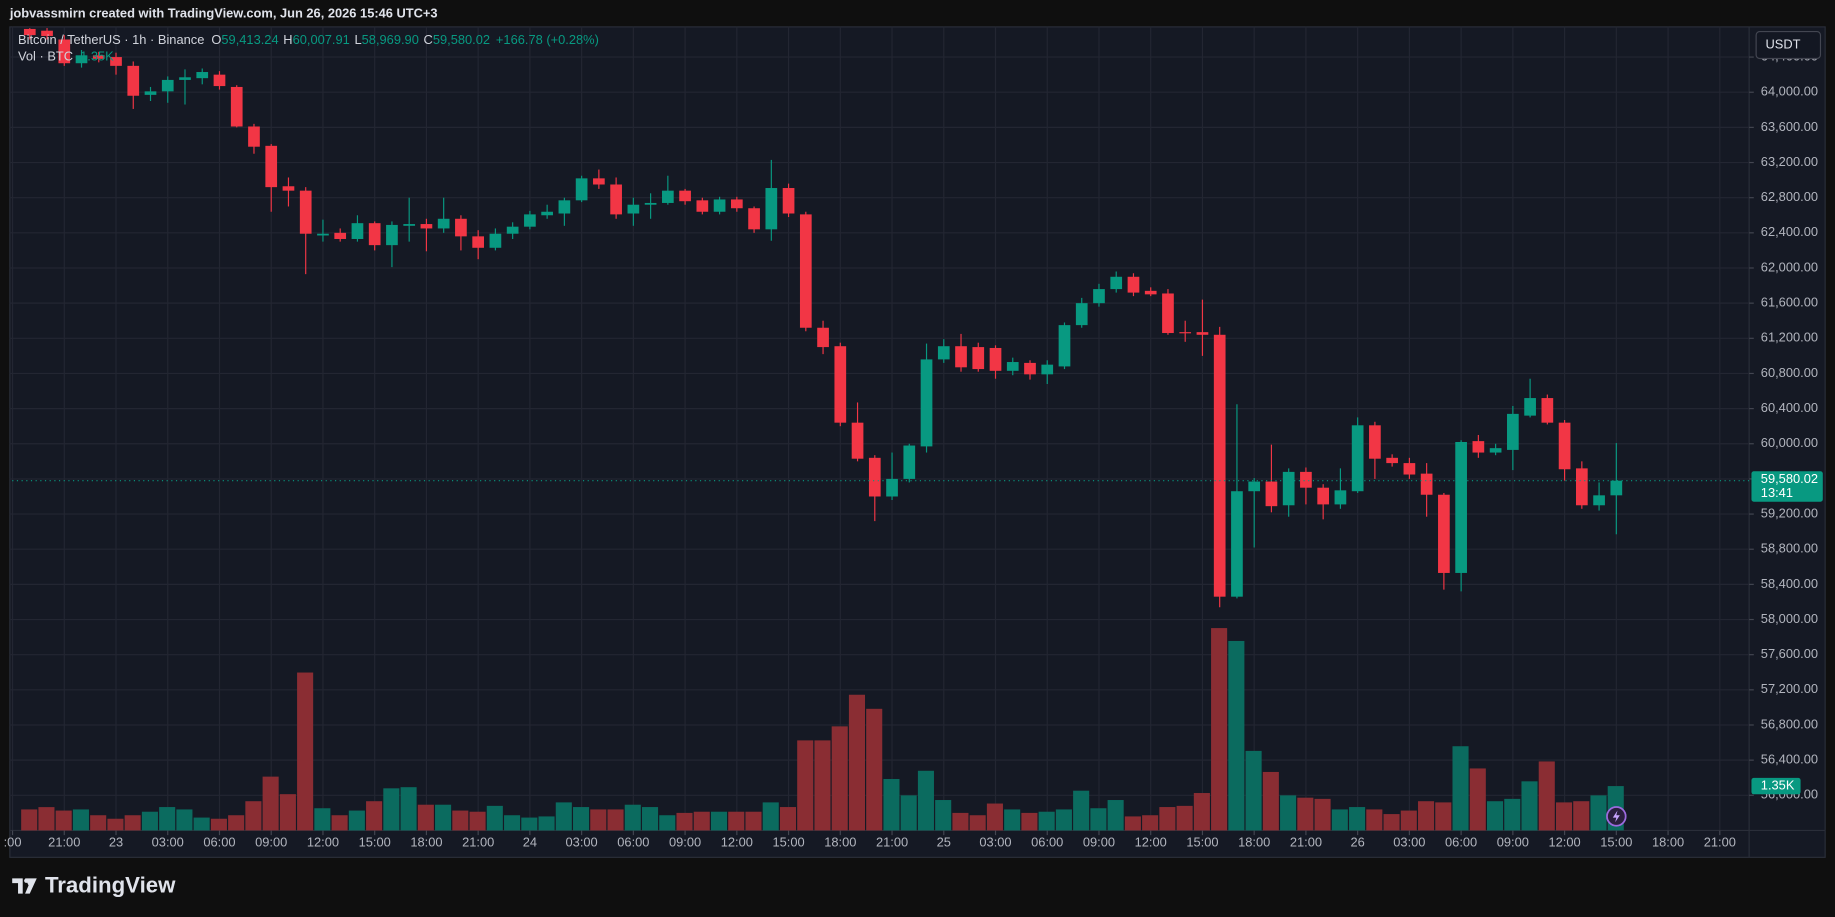 The width and height of the screenshot is (1835, 917). What do you see at coordinates (216, 39) in the screenshot?
I see `o-key: O` at bounding box center [216, 39].